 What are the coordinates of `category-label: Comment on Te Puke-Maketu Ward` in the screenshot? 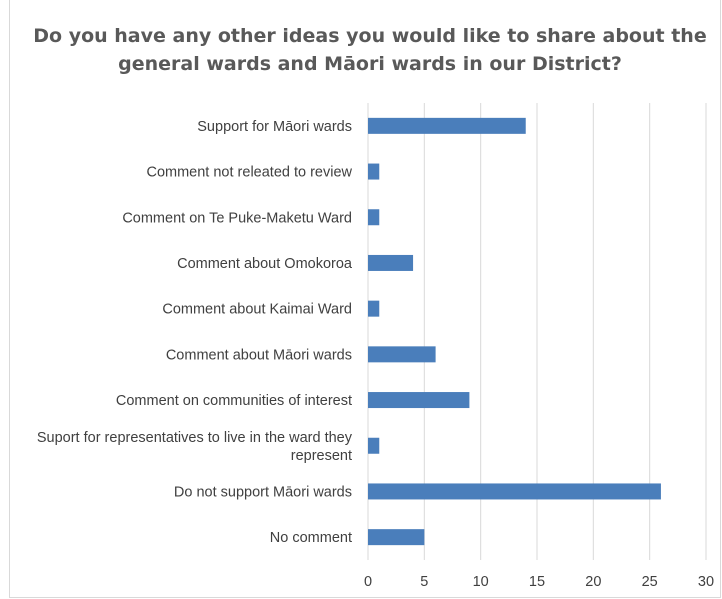 It's located at (237, 218).